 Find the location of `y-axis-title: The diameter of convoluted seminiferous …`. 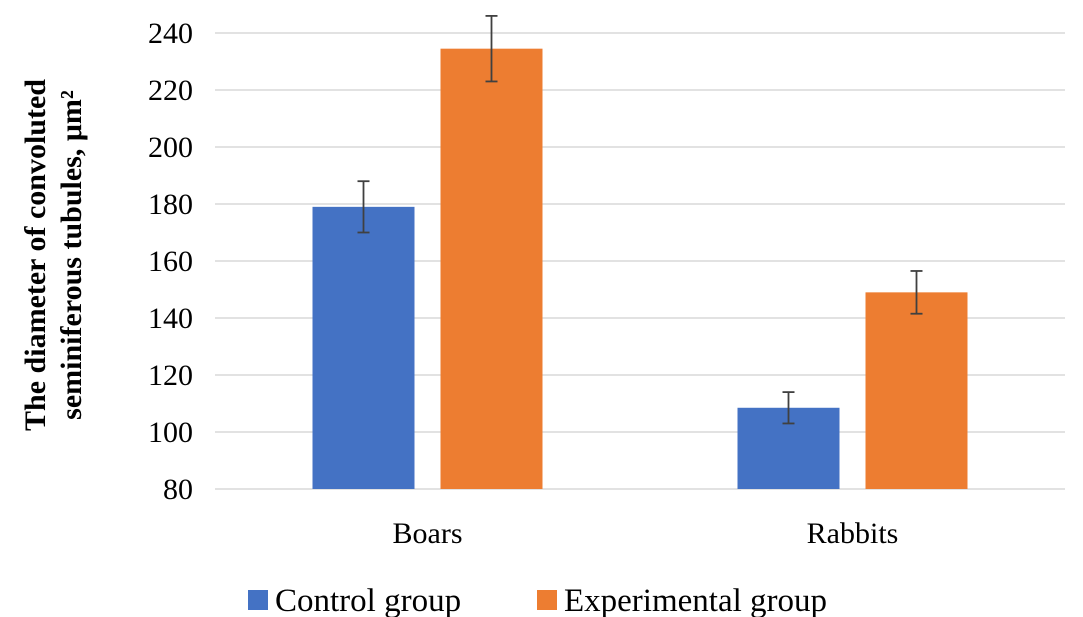

y-axis-title: The diameter of convoluted seminiferous … is located at coordinates (53, 255).